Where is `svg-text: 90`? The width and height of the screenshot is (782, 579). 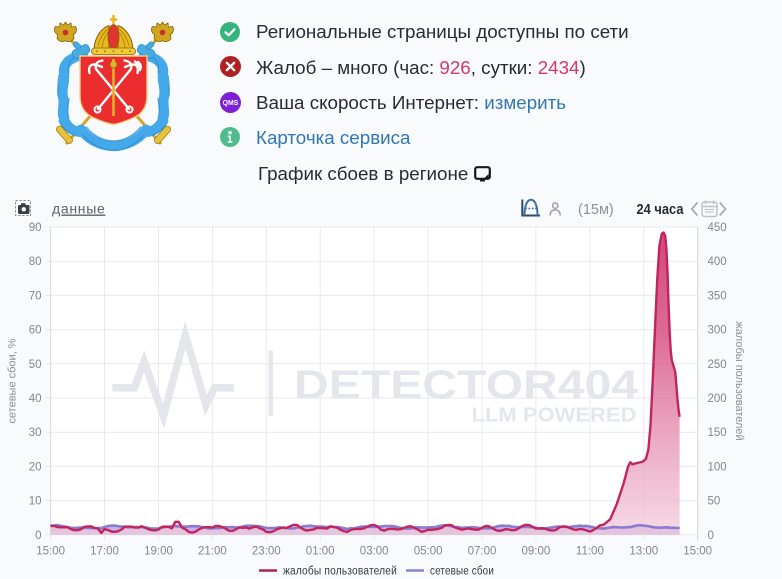
svg-text: 90 is located at coordinates (35, 228).